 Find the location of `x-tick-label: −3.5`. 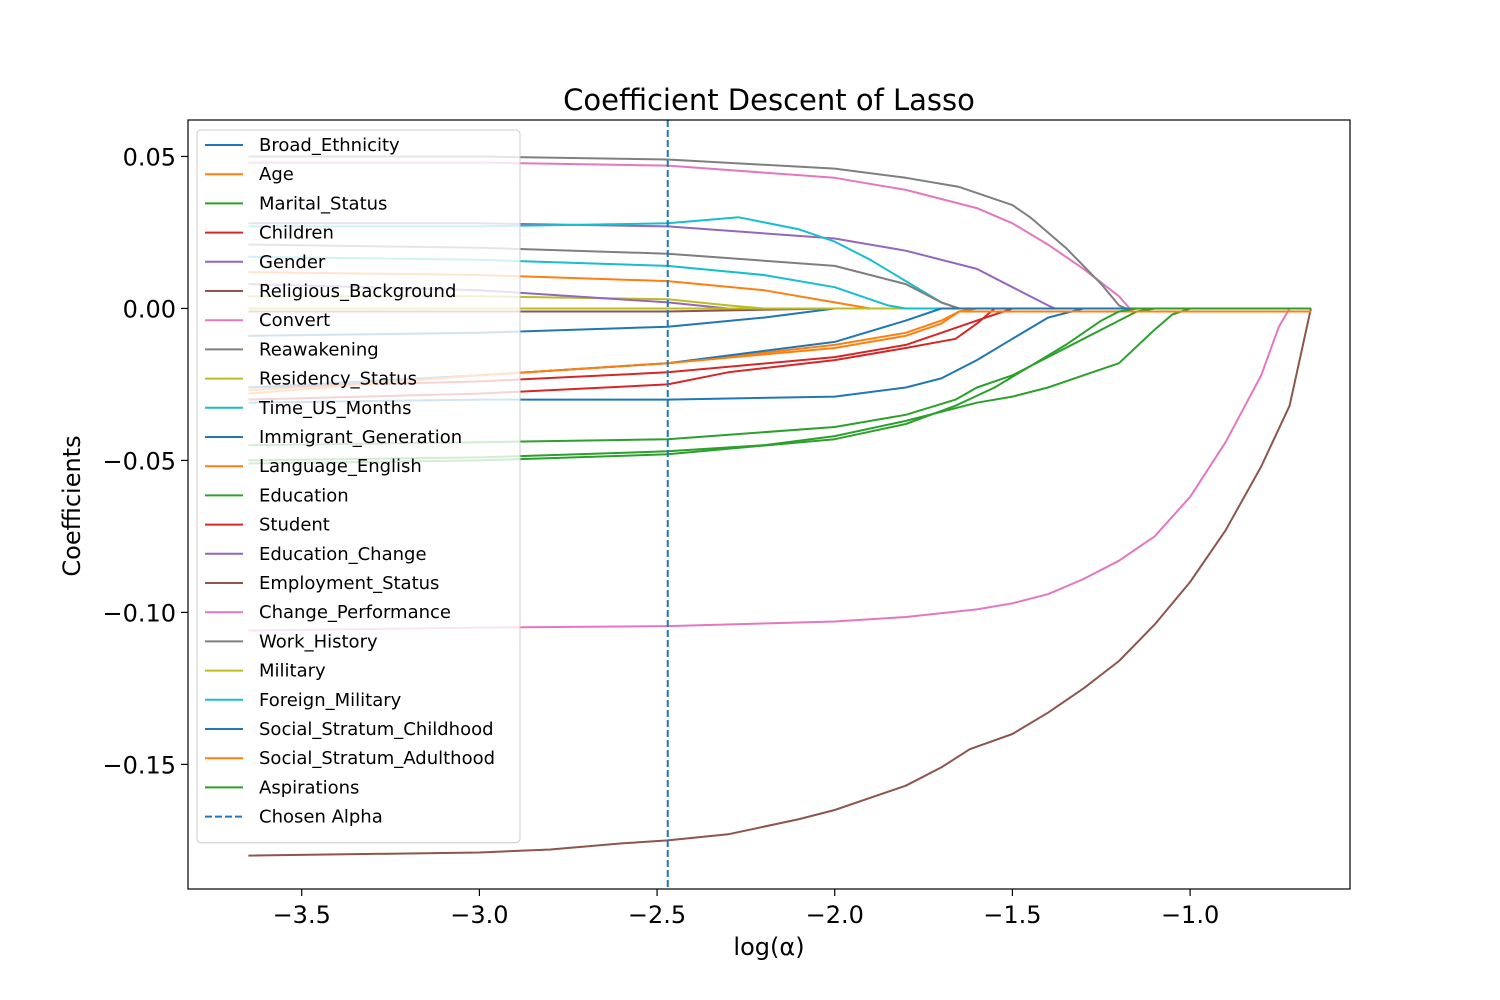

x-tick-label: −3.5 is located at coordinates (302, 915).